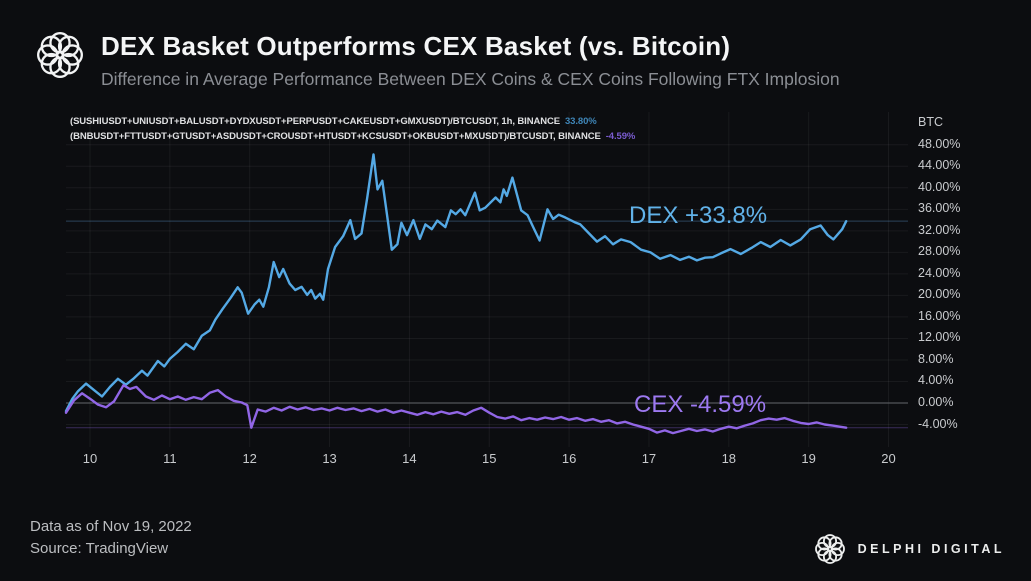  What do you see at coordinates (489, 458) in the screenshot?
I see `x-axis-tick: 15` at bounding box center [489, 458].